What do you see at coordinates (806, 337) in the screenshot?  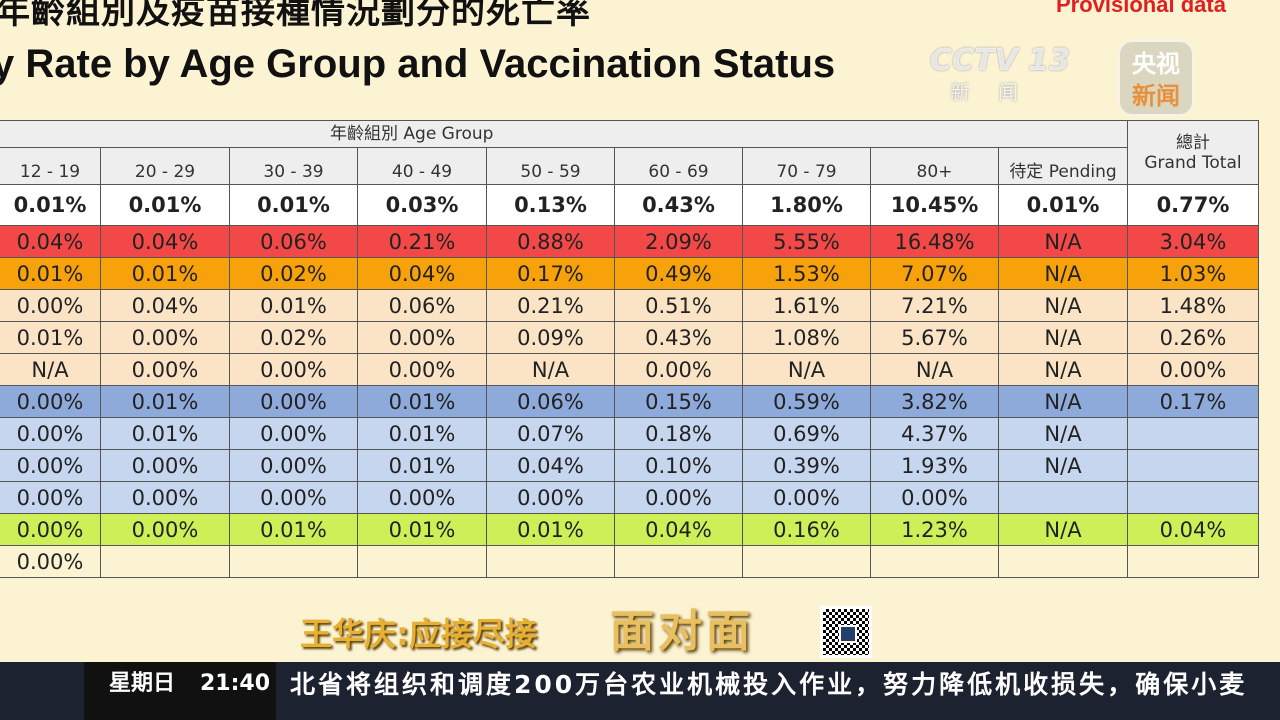 I see `table-cell: 1.08%` at bounding box center [806, 337].